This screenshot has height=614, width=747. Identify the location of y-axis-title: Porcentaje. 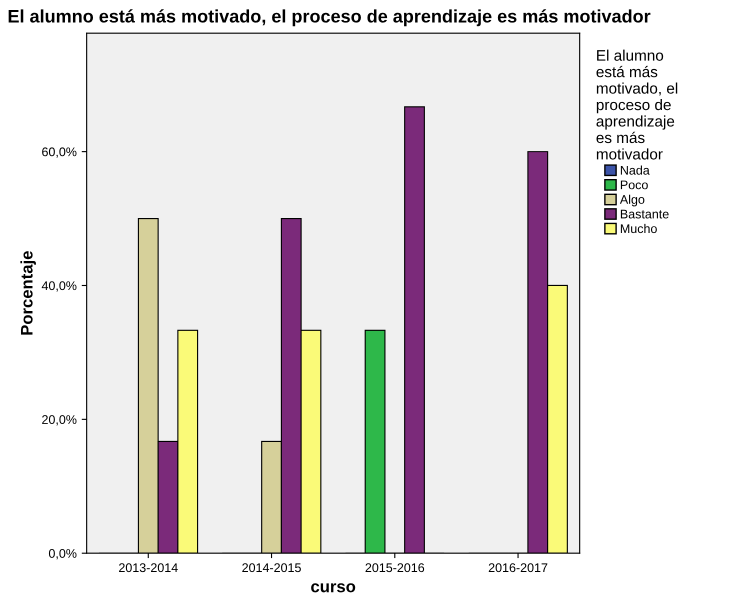
(28, 293).